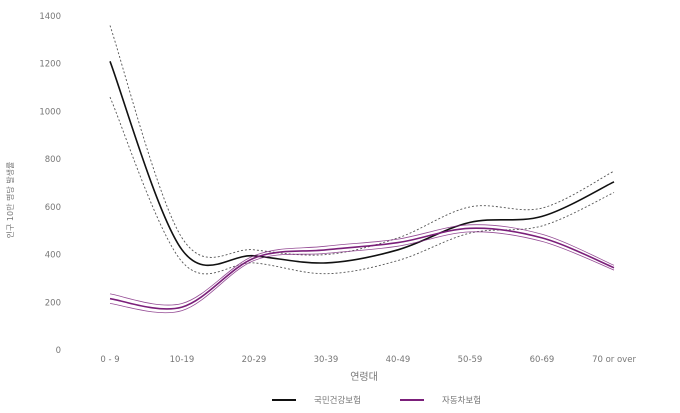 The height and width of the screenshot is (413, 680). What do you see at coordinates (53, 303) in the screenshot?
I see `y-tick-label: 200` at bounding box center [53, 303].